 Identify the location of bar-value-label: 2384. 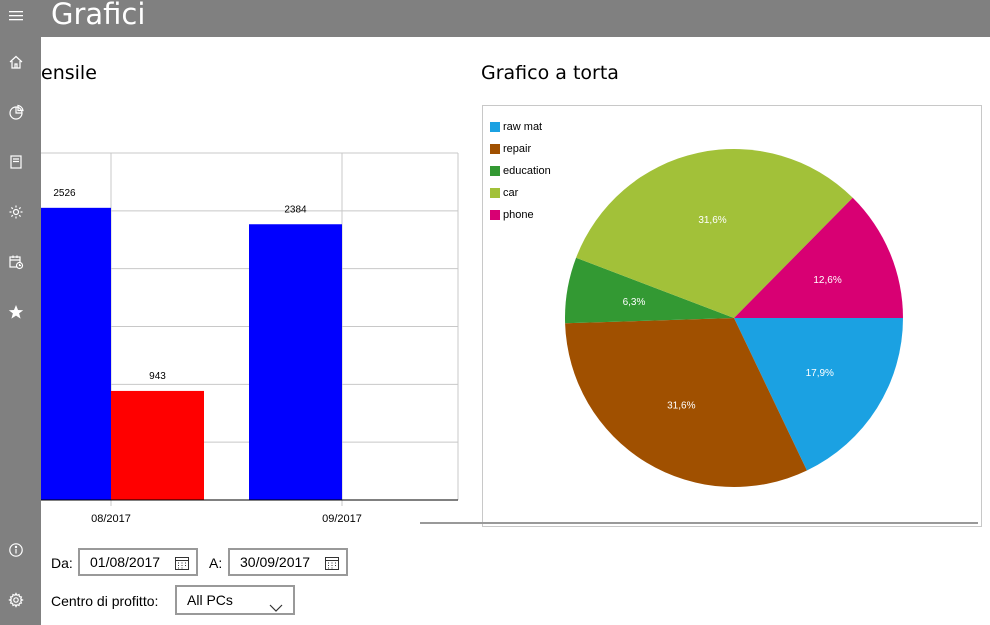
(295, 209).